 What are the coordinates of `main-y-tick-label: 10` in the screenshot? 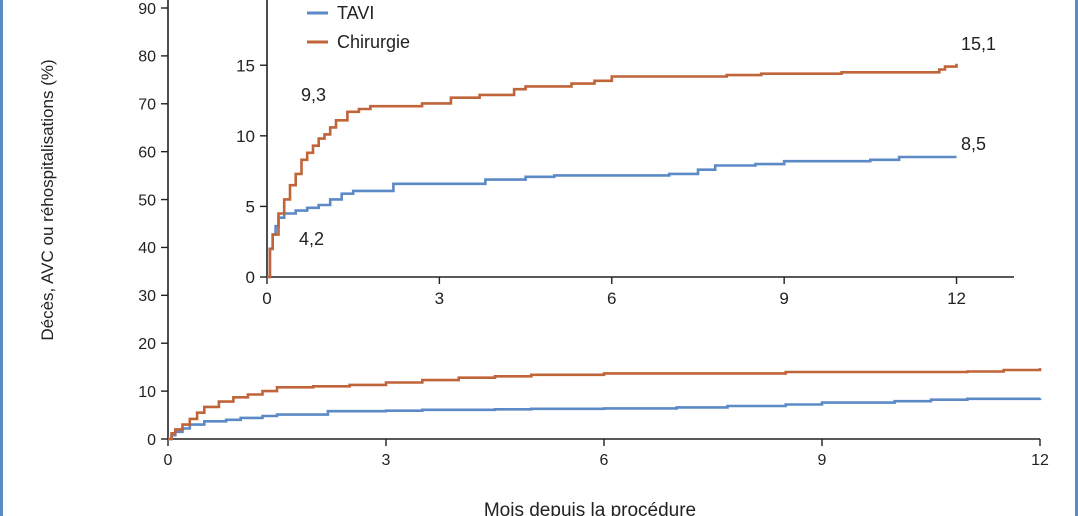 It's located at (147, 392).